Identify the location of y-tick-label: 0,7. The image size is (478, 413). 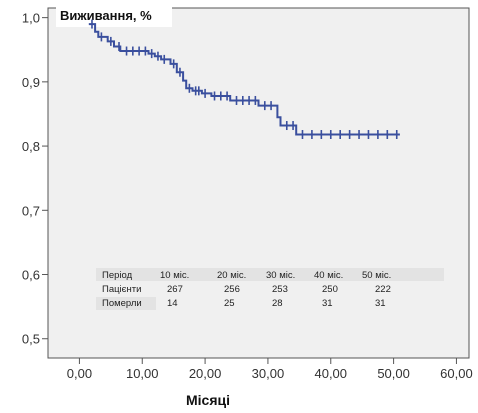
(31, 210).